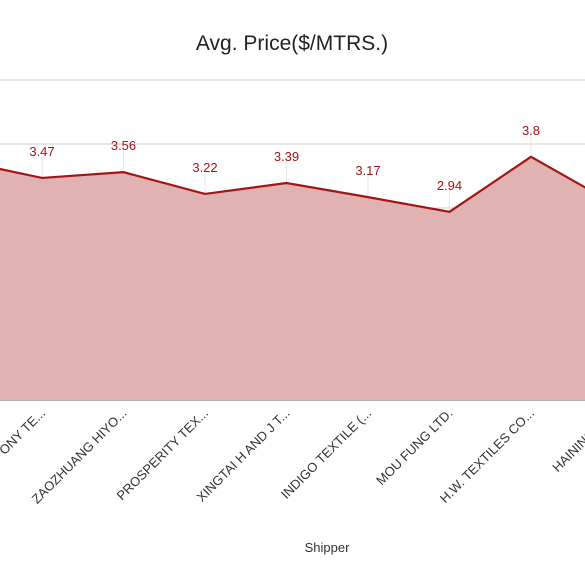  What do you see at coordinates (286, 156) in the screenshot?
I see `data-label: 3.39` at bounding box center [286, 156].